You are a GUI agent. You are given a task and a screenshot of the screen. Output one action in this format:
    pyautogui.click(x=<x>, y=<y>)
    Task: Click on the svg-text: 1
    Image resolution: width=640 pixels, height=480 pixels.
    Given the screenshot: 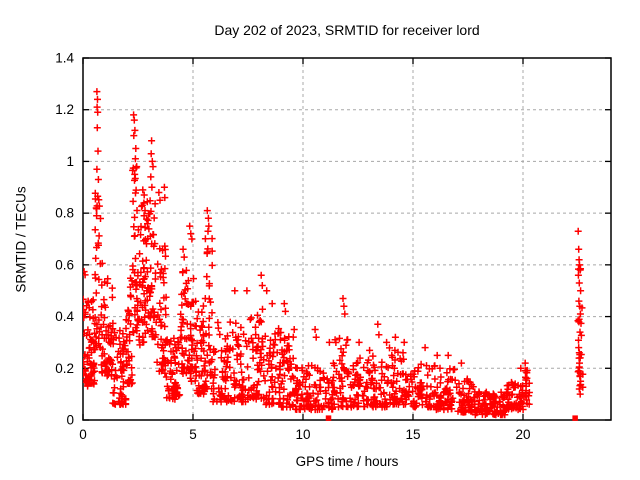 What is the action you would take?
    pyautogui.click(x=70, y=161)
    